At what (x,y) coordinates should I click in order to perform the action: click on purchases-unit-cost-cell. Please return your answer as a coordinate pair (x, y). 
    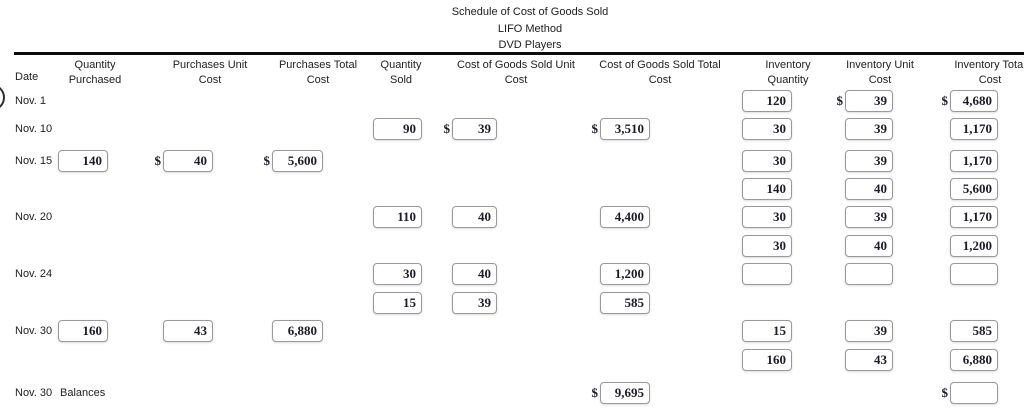
    Looking at the image, I should click on (181, 331).